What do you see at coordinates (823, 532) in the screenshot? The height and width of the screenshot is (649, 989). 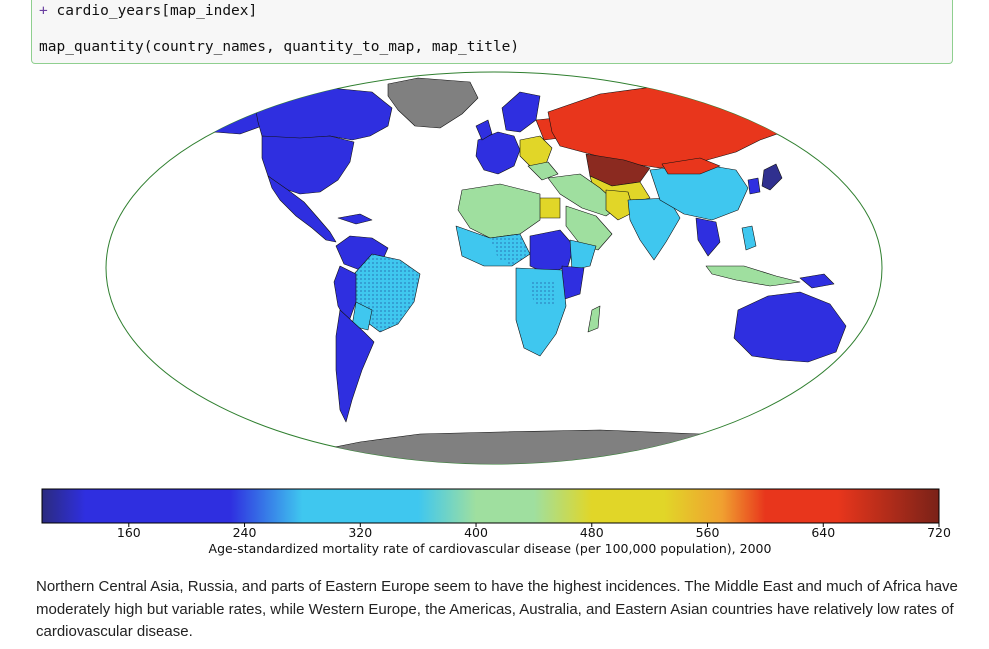 I see `colorbar-tick-label: 640` at bounding box center [823, 532].